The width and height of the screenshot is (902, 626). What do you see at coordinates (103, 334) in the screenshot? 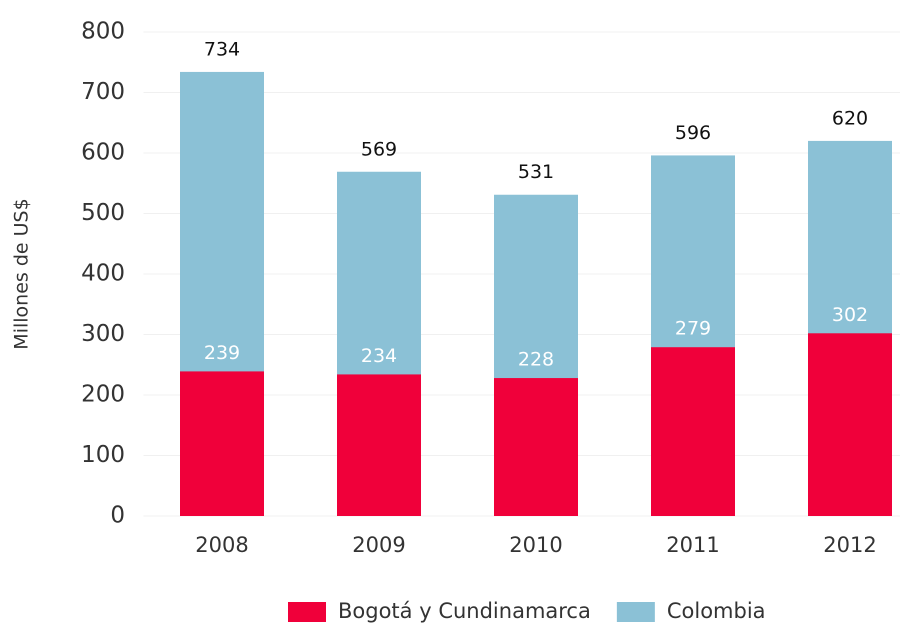
I see `y-tick-label: 300` at bounding box center [103, 334].